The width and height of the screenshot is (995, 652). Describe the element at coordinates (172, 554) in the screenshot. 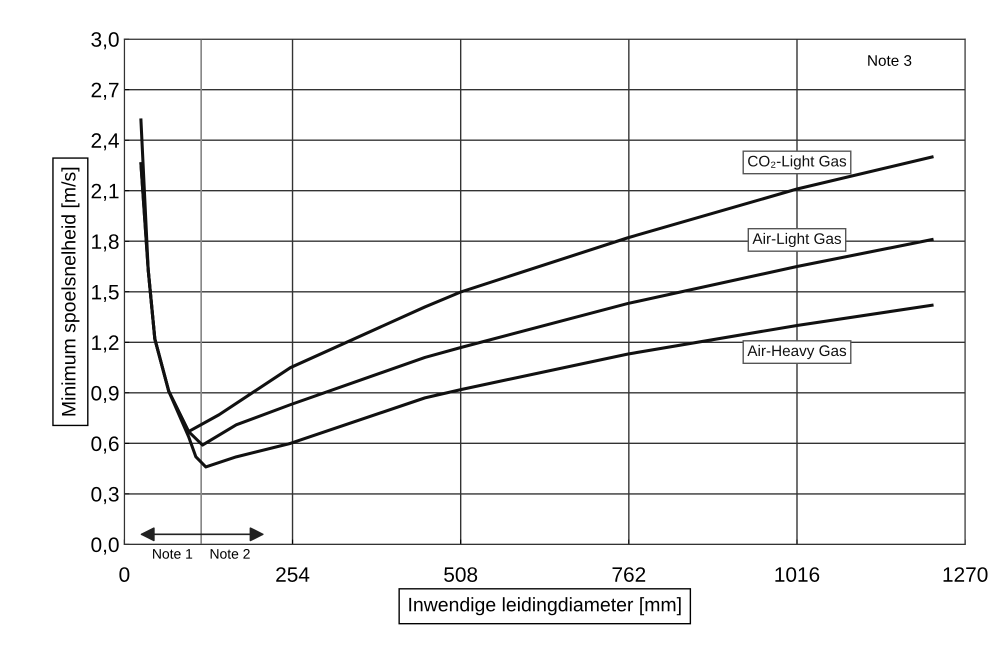

I see `text: Note 1` at that location.